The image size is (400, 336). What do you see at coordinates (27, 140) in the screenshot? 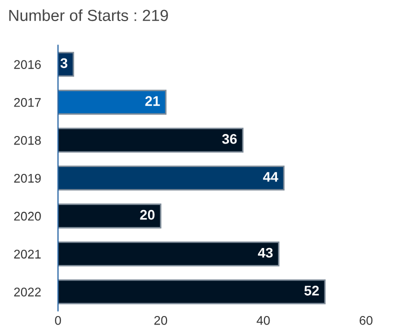
I see `y-tick-label: 2018` at bounding box center [27, 140].